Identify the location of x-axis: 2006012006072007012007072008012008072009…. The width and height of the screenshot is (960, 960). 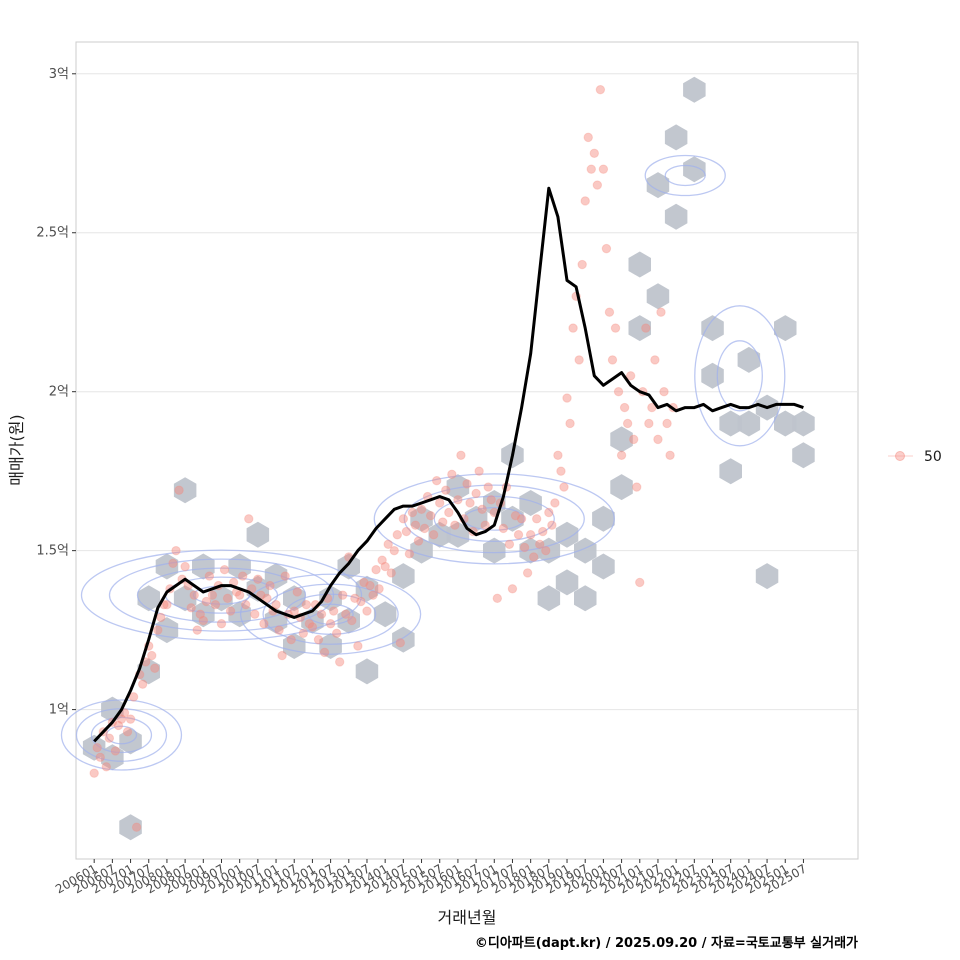
(431, 878).